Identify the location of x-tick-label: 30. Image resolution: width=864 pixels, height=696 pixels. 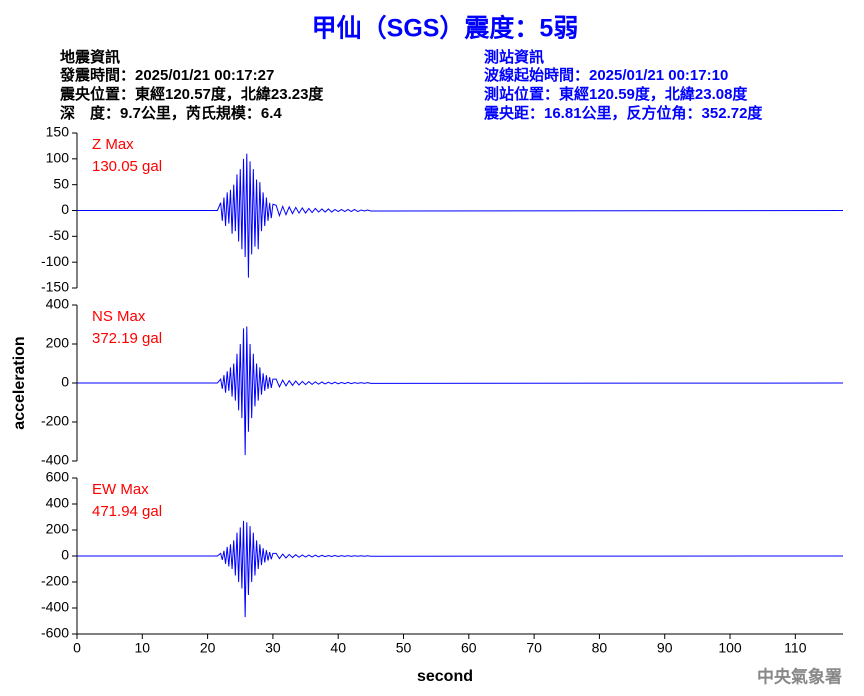
(273, 648).